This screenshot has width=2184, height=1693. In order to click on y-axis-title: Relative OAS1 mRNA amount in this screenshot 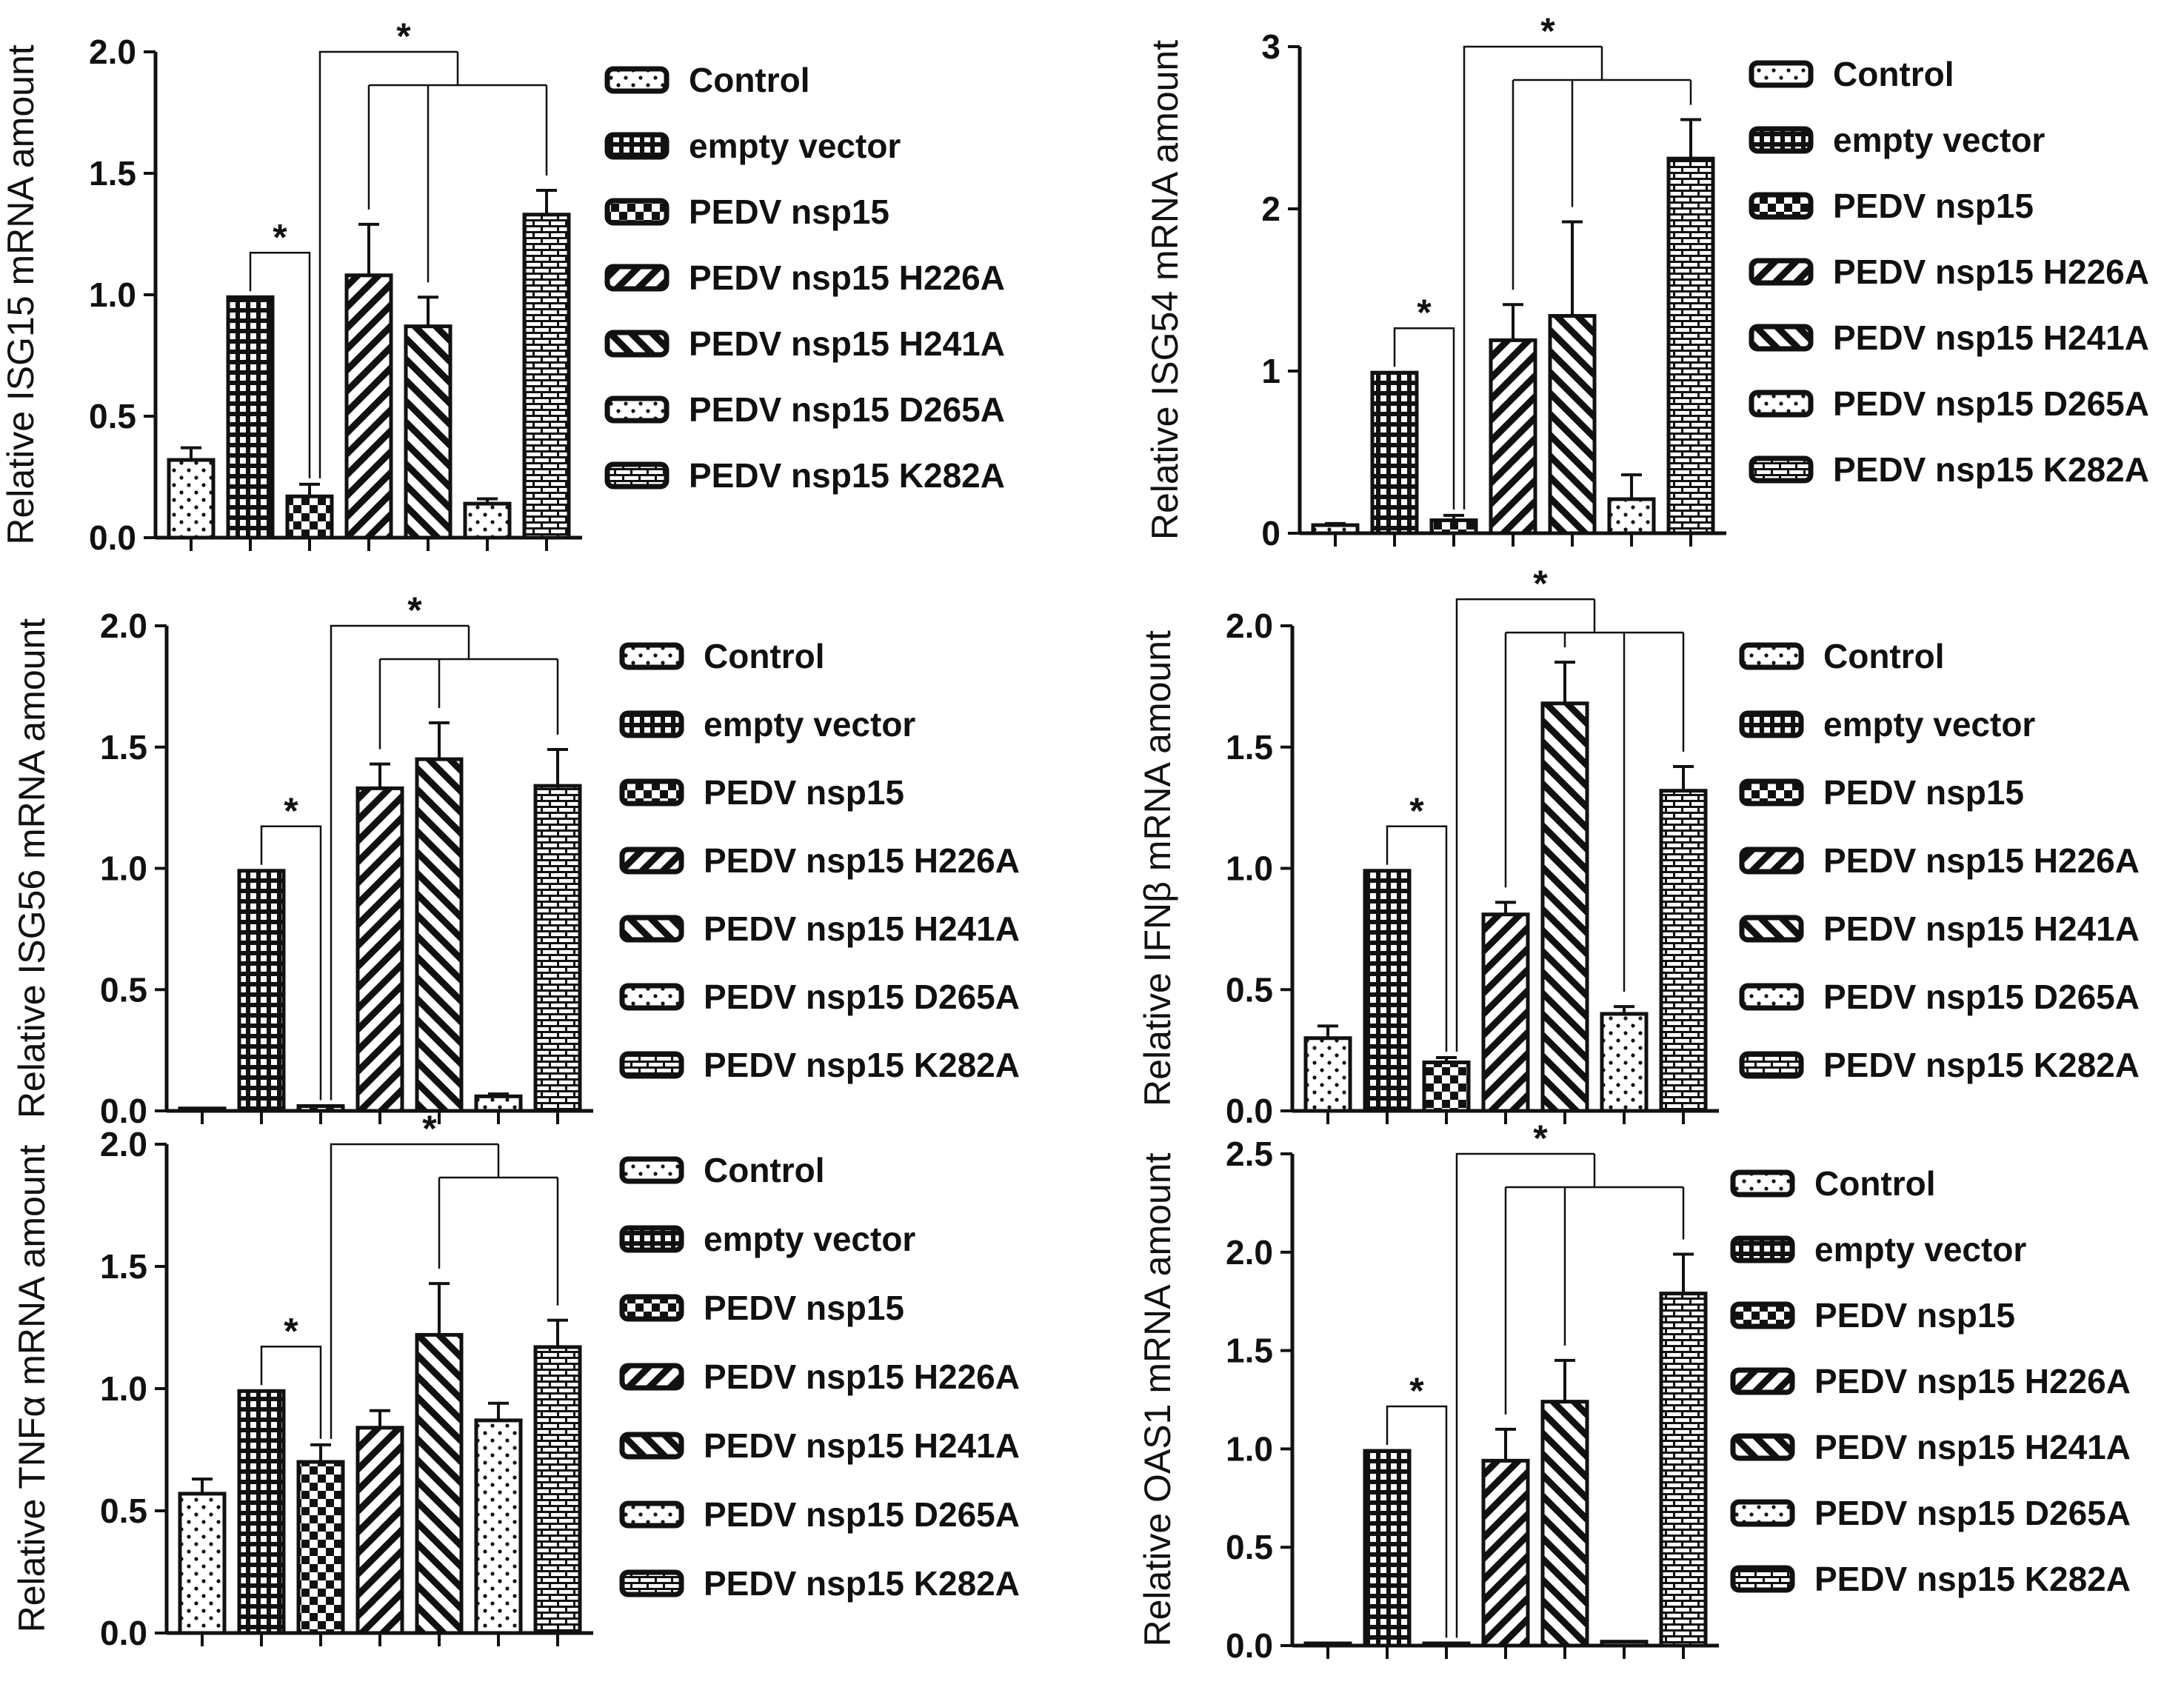, I will do `click(1157, 1399)`.